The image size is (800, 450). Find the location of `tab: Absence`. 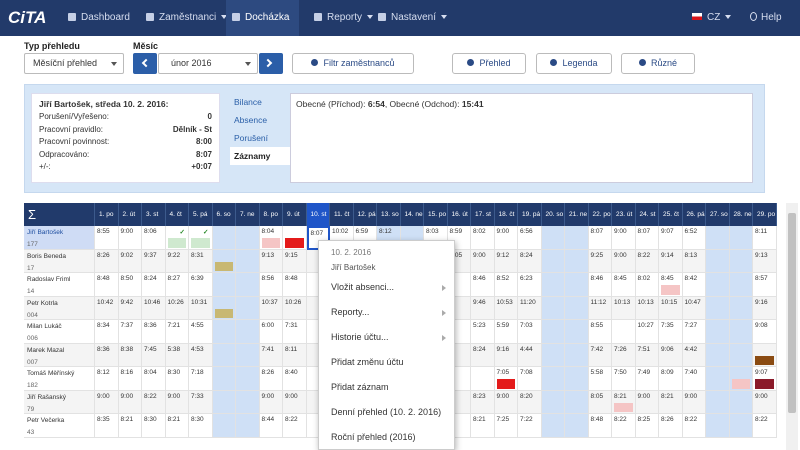

tab: Absence is located at coordinates (251, 120).